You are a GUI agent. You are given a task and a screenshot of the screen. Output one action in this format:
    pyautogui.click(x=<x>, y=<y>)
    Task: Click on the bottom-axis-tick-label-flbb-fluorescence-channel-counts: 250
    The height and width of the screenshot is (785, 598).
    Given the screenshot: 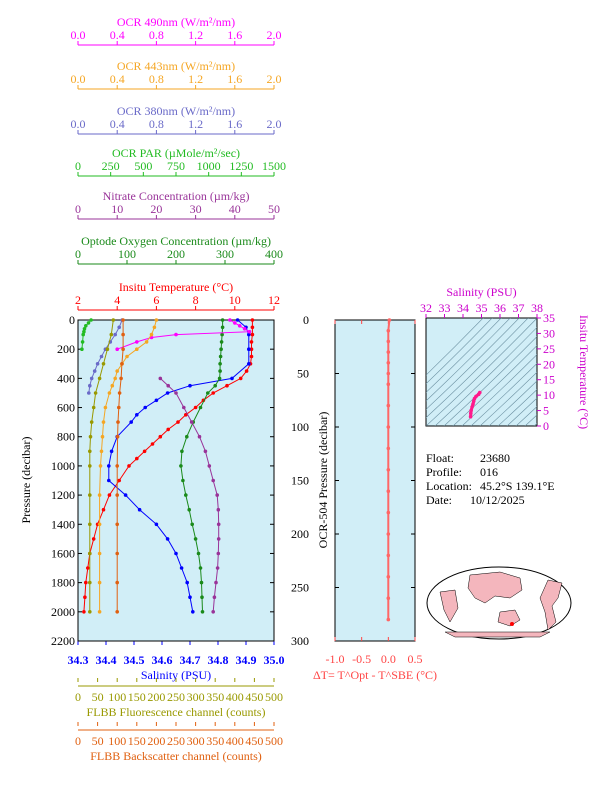 What is the action you would take?
    pyautogui.click(x=176, y=697)
    